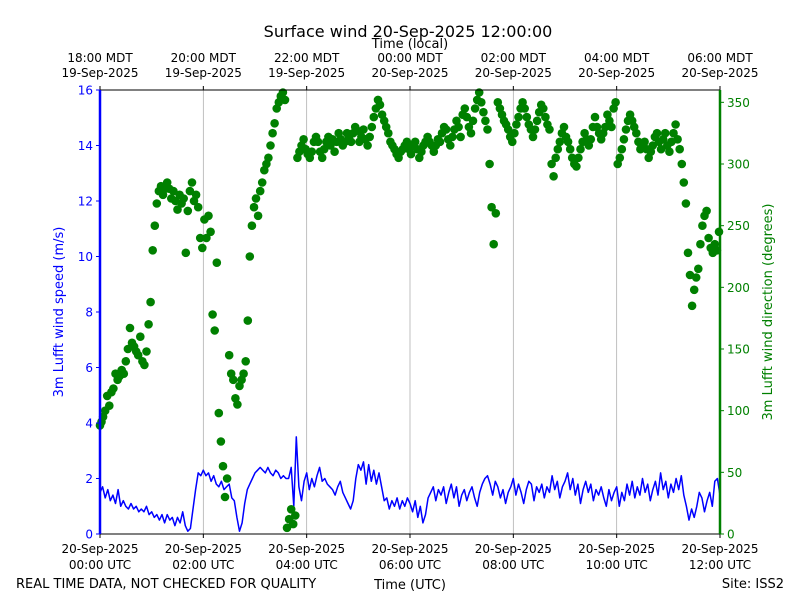  What do you see at coordinates (768, 312) in the screenshot?
I see `right-axis-label: 3m Lufft wind direction (degrees)` at bounding box center [768, 312].